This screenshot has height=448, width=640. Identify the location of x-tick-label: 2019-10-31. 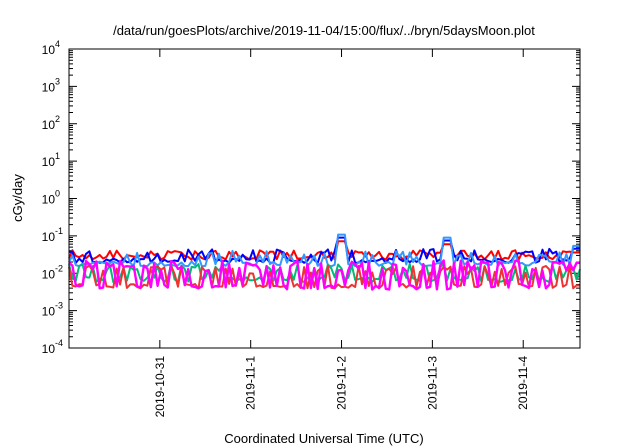
(160, 387).